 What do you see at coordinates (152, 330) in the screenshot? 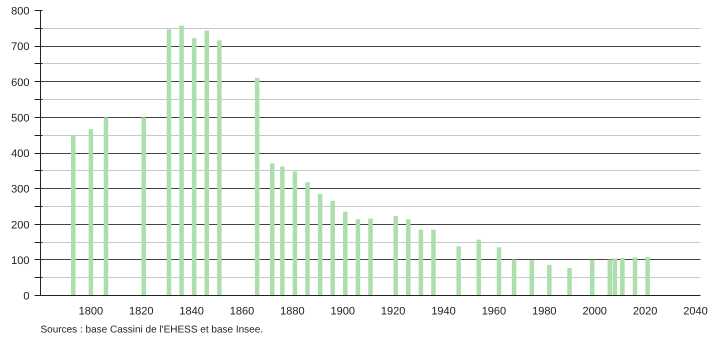
I see `source-note: Sources : base Cassini de l'EHESS et base Insee.` at bounding box center [152, 330].